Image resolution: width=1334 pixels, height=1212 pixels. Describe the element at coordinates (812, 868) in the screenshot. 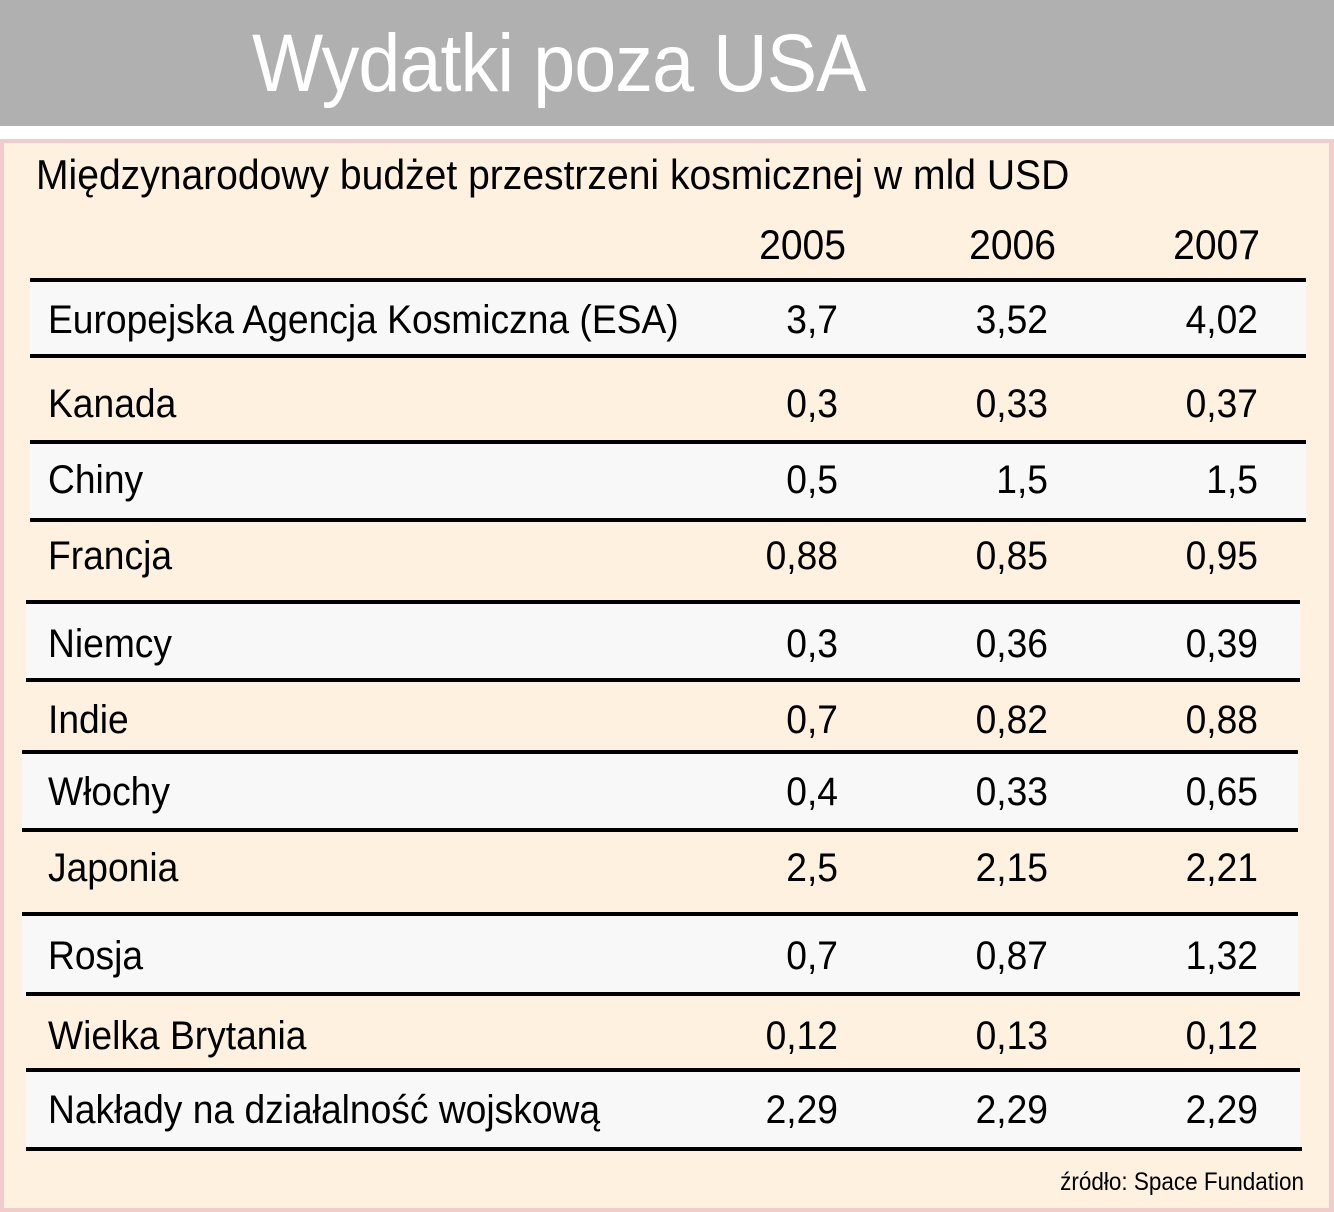

I see `cell-2005: 2,5` at that location.